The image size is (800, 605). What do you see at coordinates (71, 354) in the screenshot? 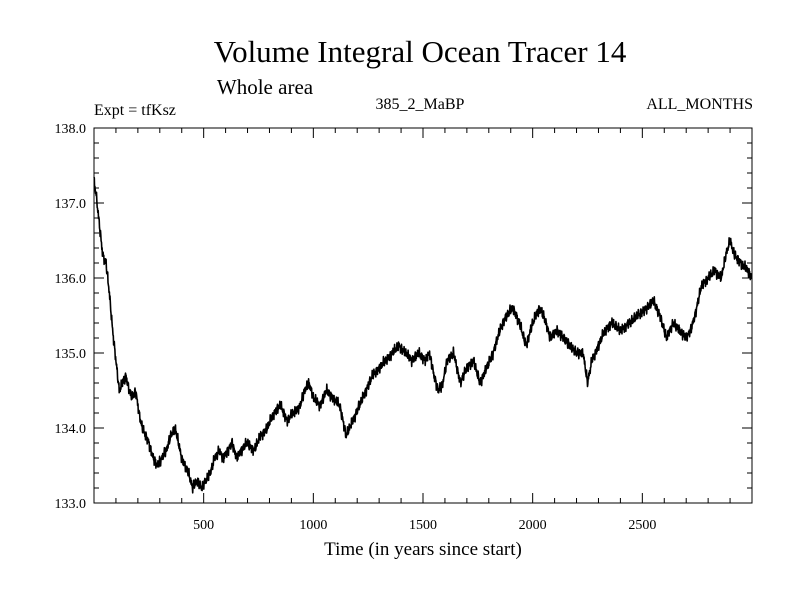
I see `y-tick-label: 135.0` at bounding box center [71, 354].